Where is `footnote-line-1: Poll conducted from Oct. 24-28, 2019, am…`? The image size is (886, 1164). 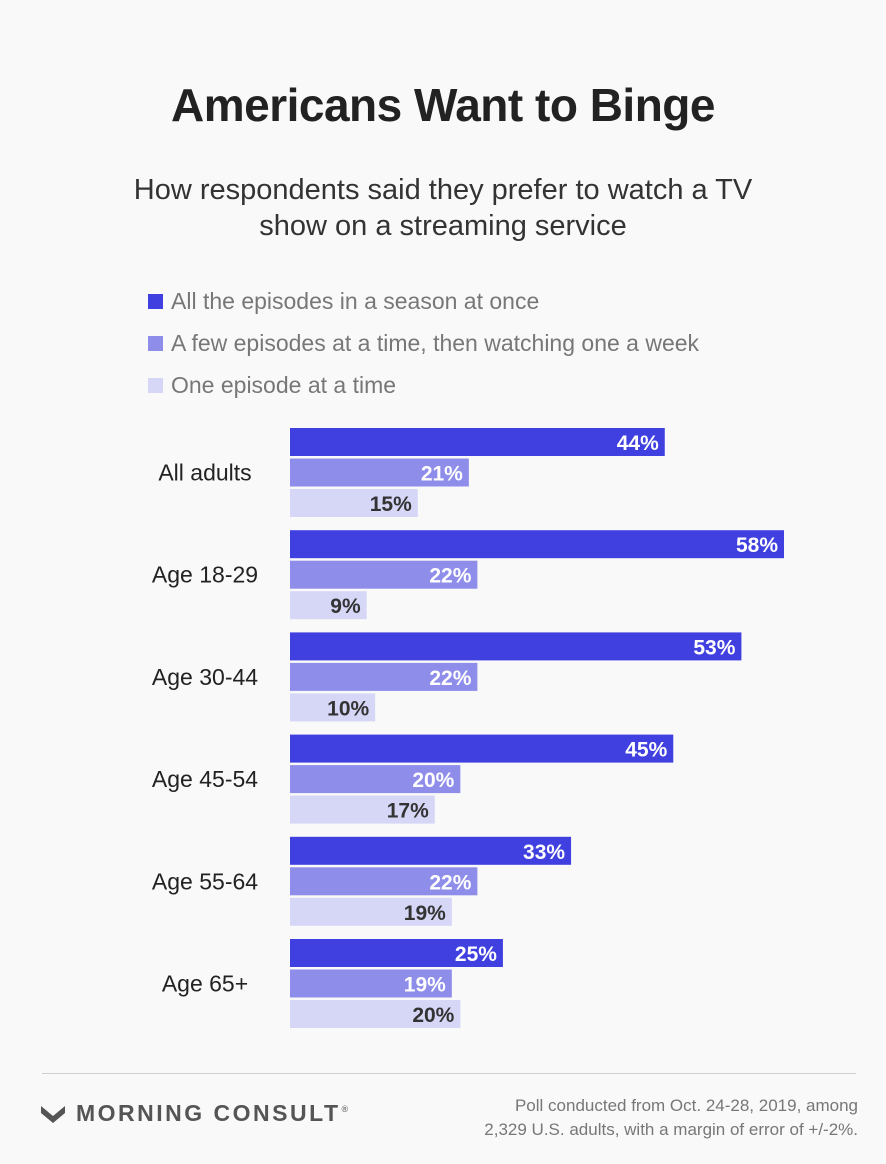 footnote-line-1: Poll conducted from Oct. 24-28, 2019, am… is located at coordinates (686, 1105).